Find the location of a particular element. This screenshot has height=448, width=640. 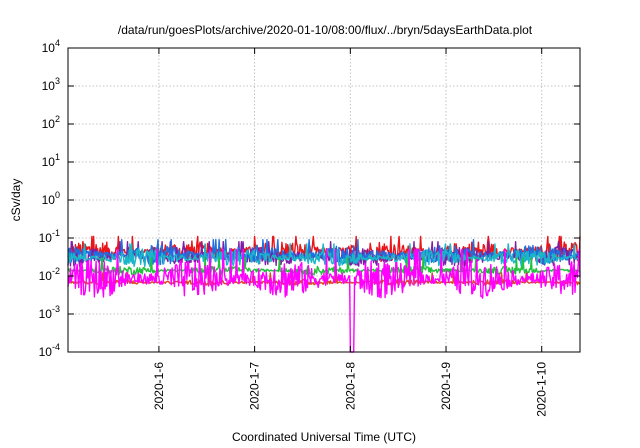

y-tick-label: 10⁻⁴ is located at coordinates (49, 350).